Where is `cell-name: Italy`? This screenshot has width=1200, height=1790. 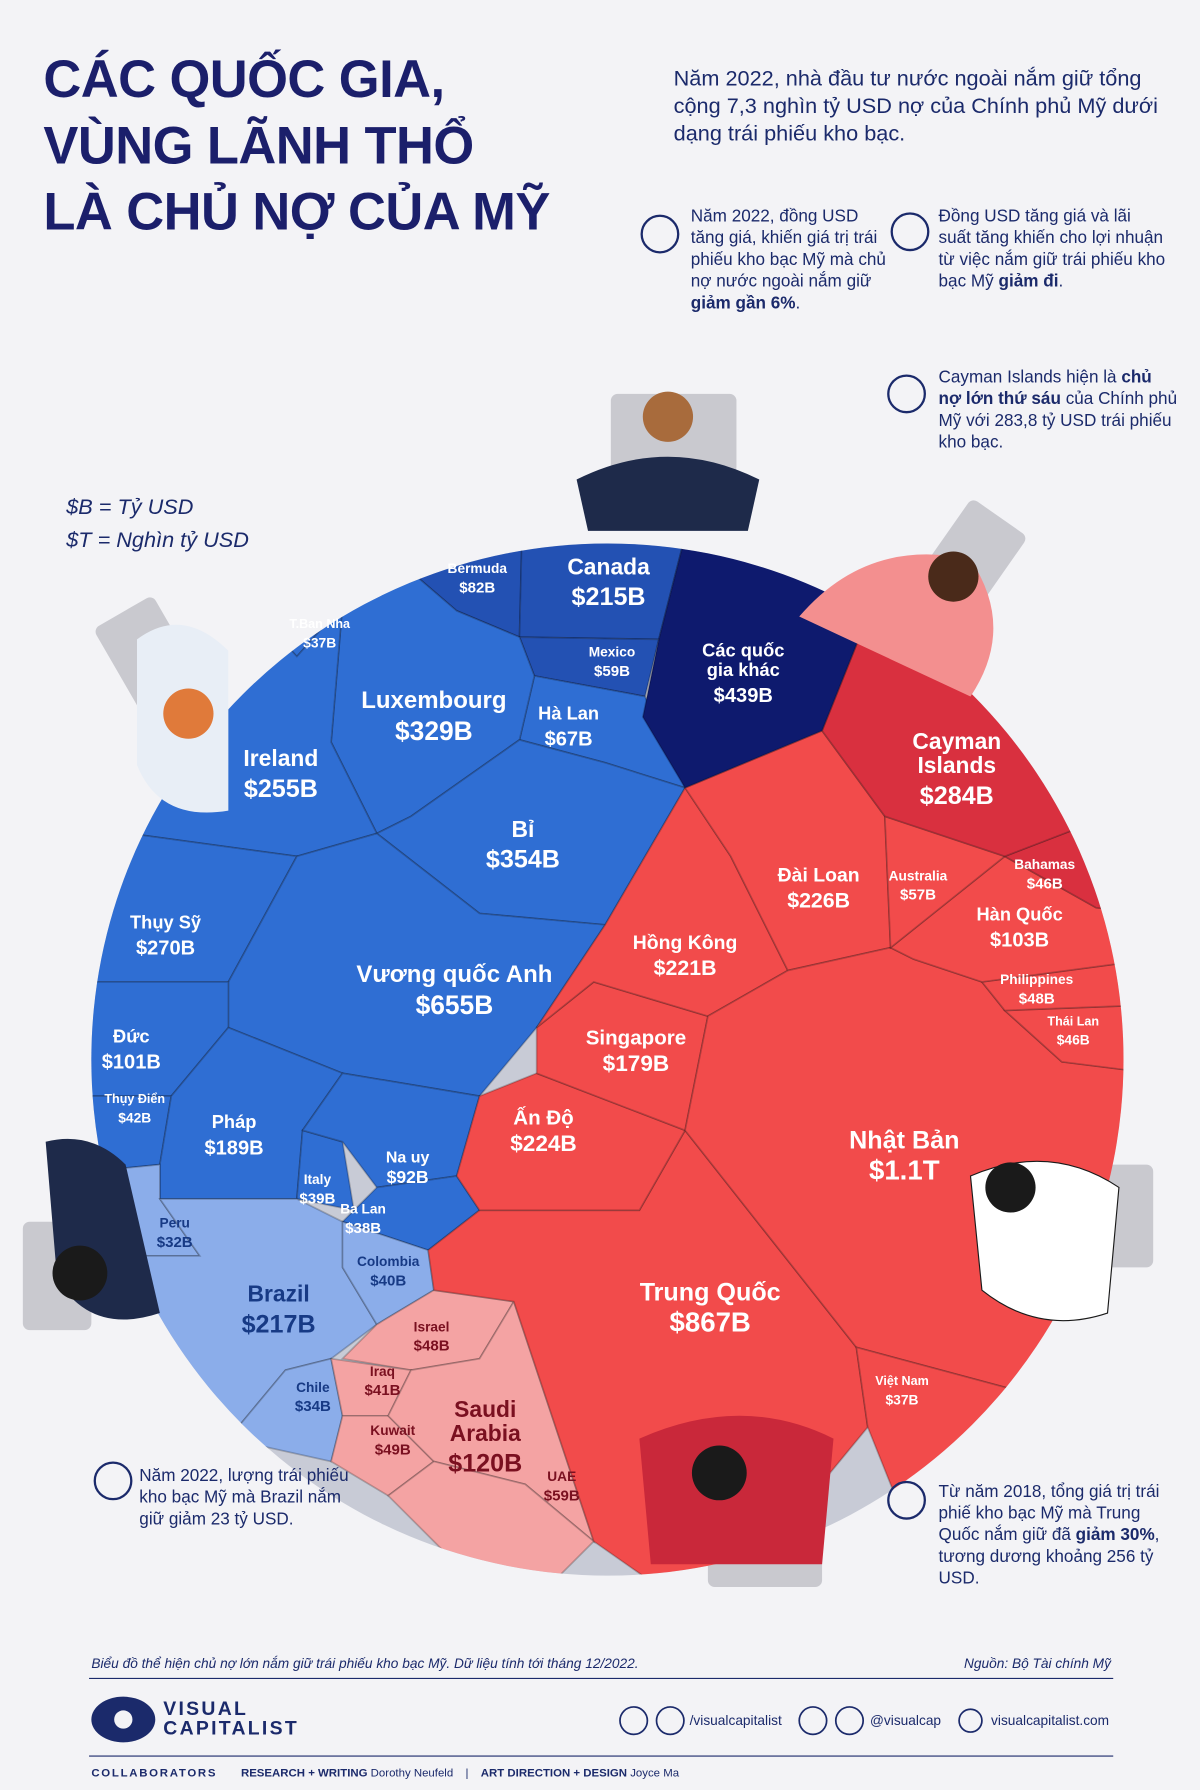
cell-name: Italy is located at coordinates (317, 1179).